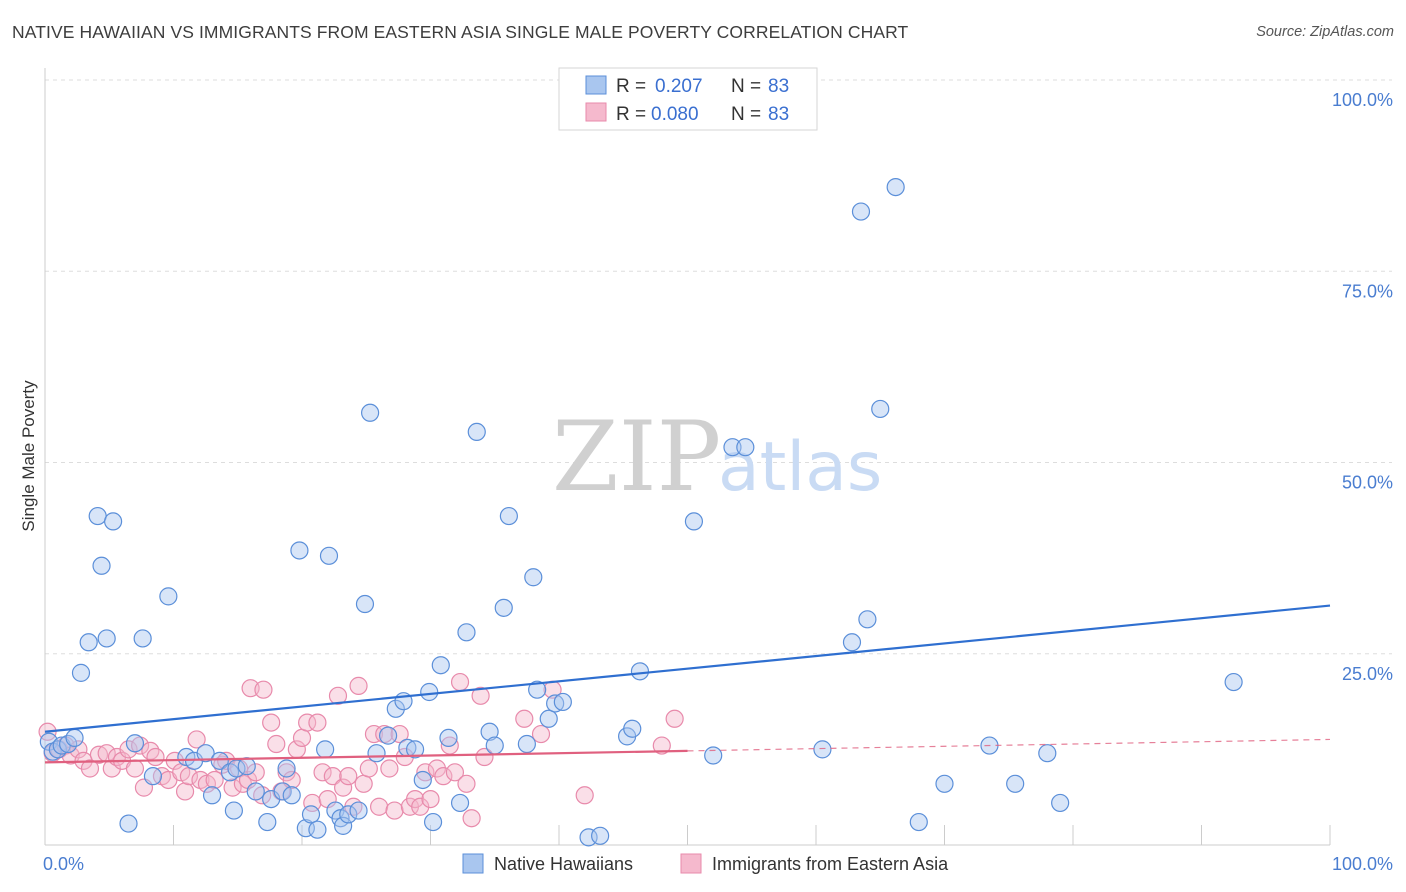  I want to click on legend-n-value: 83, so click(778, 86).